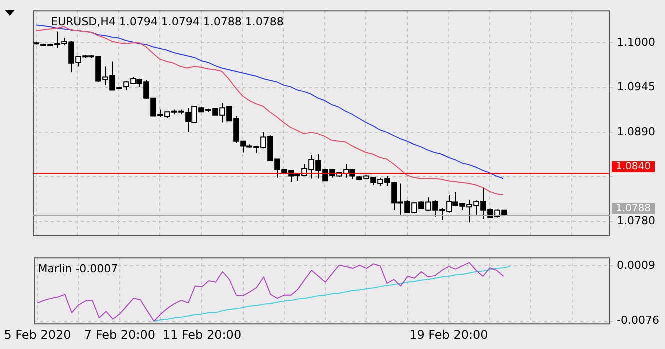  Describe the element at coordinates (633, 209) in the screenshot. I see `ref-line-label: 1.0788` at that location.